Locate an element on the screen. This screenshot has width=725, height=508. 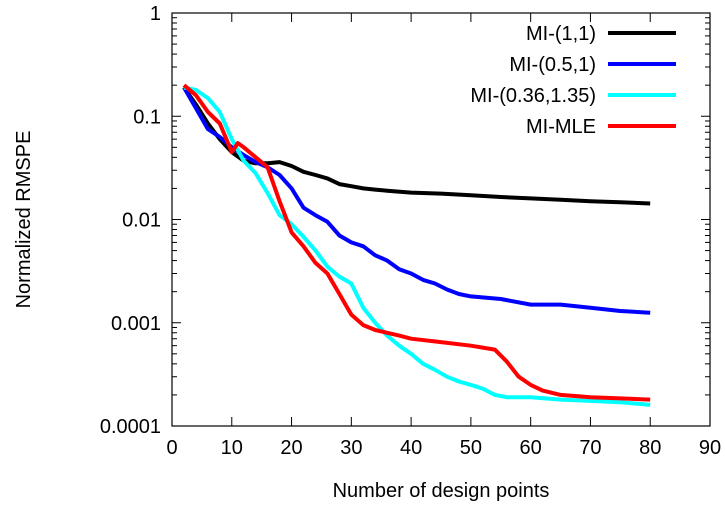
y-tick-label: 0.0001 is located at coordinates (130, 427).